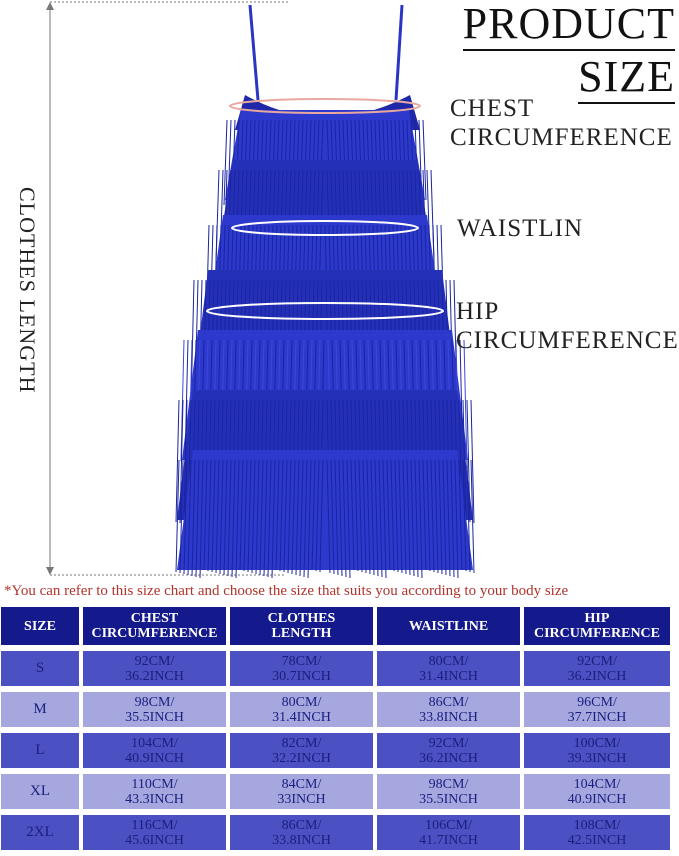 This screenshot has width=679, height=856. What do you see at coordinates (301, 626) in the screenshot?
I see `header-length: CLOTHES LENGTH` at bounding box center [301, 626].